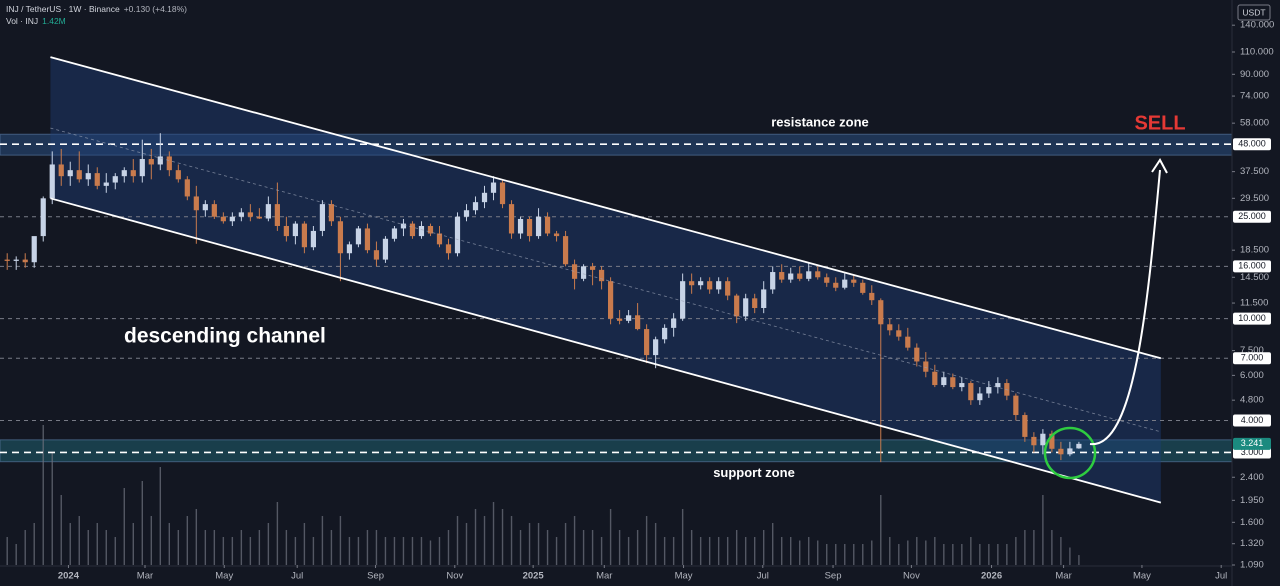 The width and height of the screenshot is (1280, 586). I want to click on y-tick-label: 11.500, so click(1254, 303).